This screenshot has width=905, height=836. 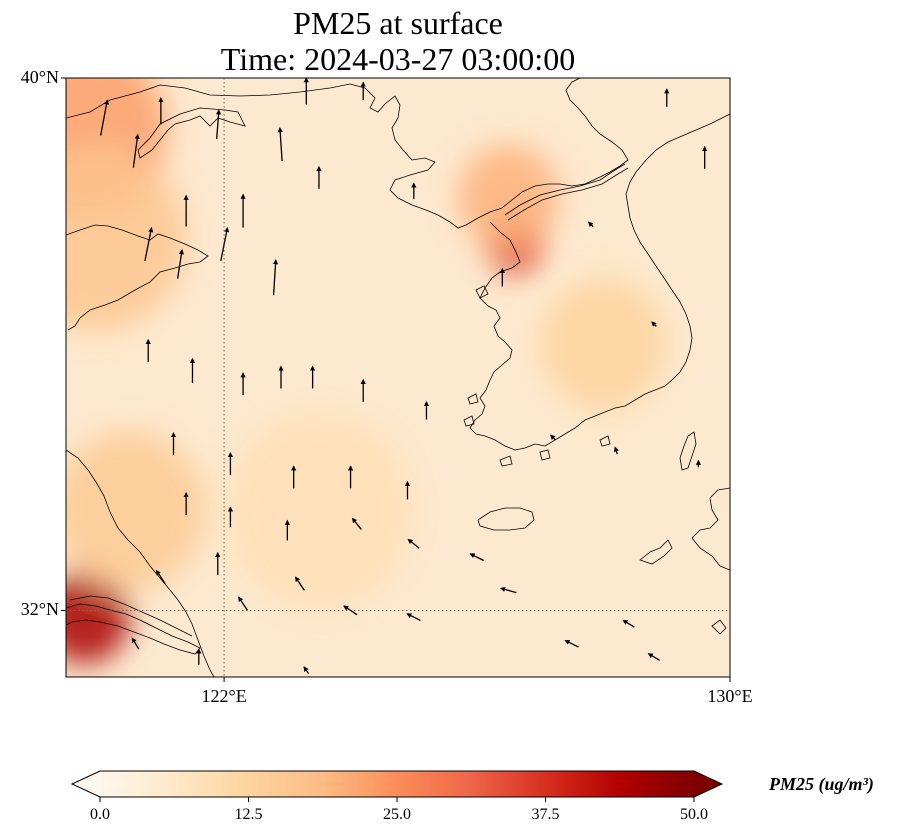 I want to click on colorbar-tick-label: 37.5, so click(x=545, y=814).